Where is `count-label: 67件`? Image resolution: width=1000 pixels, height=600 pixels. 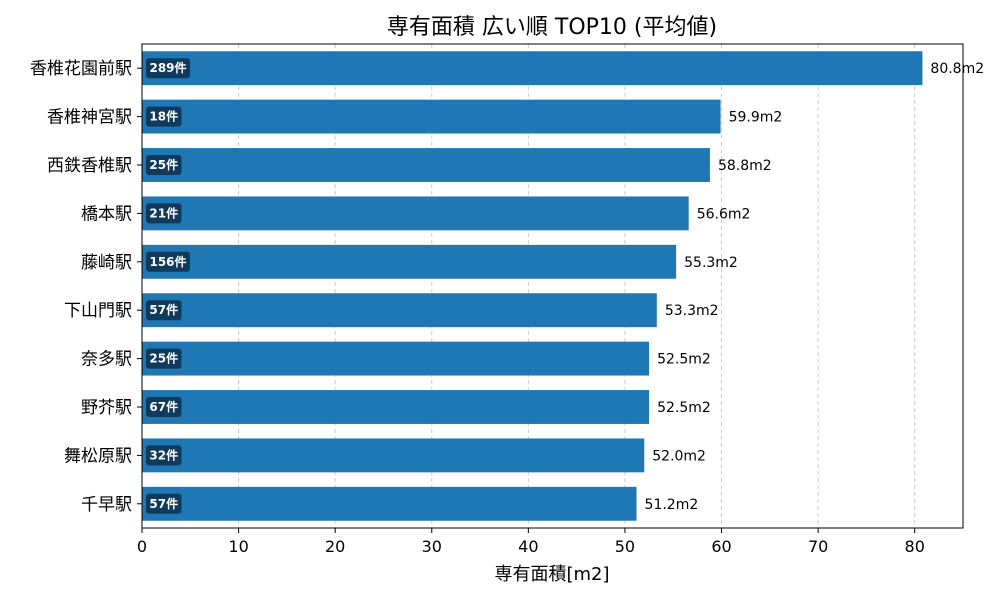 count-label: 67件 is located at coordinates (163, 406).